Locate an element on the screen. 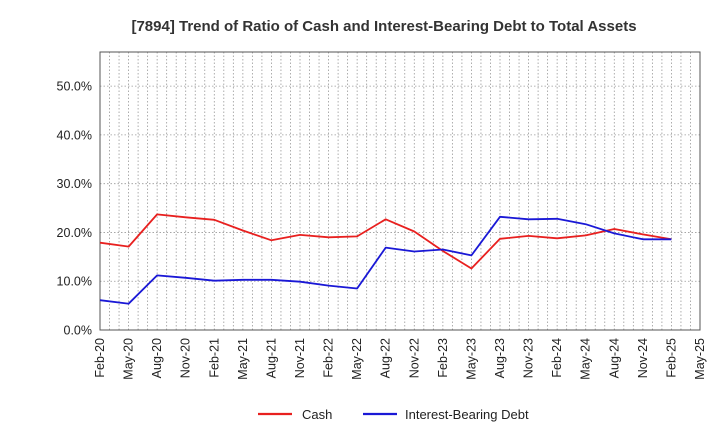 This screenshot has height=440, width=720. x-tick-label: Aug-23 is located at coordinates (500, 358).